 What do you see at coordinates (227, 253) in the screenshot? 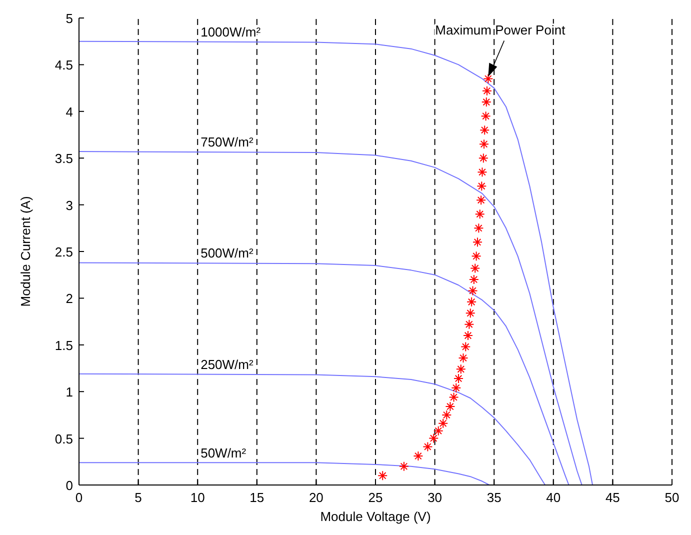
I see `series-label: 500W/m²` at bounding box center [227, 253].